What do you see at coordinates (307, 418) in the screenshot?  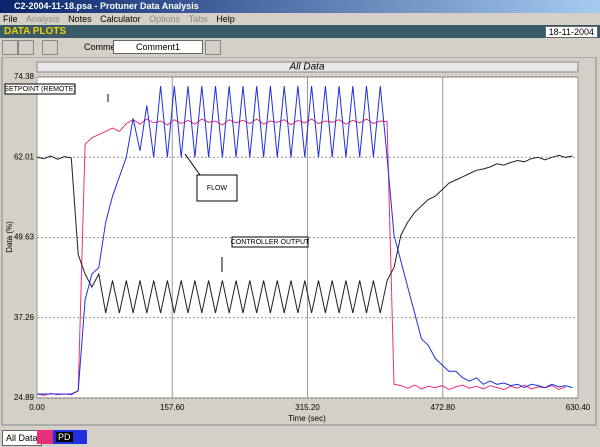 I see `x-axis-label: Time (sec)` at bounding box center [307, 418].